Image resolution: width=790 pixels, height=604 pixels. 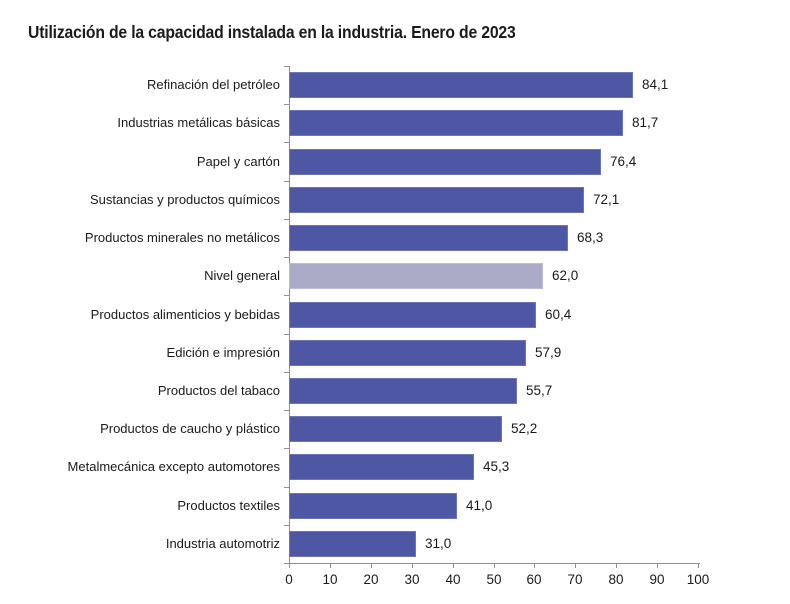 I want to click on value-label: 76,4, so click(x=623, y=161).